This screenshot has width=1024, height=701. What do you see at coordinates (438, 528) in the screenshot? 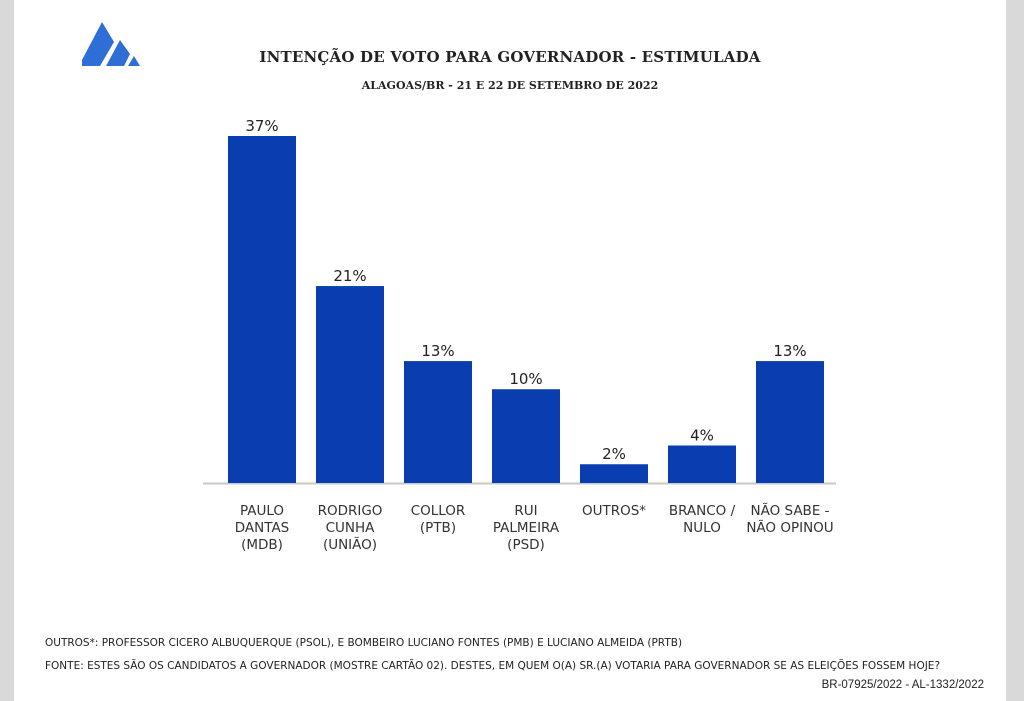
I see `category-label-line: (PTB)` at bounding box center [438, 528].